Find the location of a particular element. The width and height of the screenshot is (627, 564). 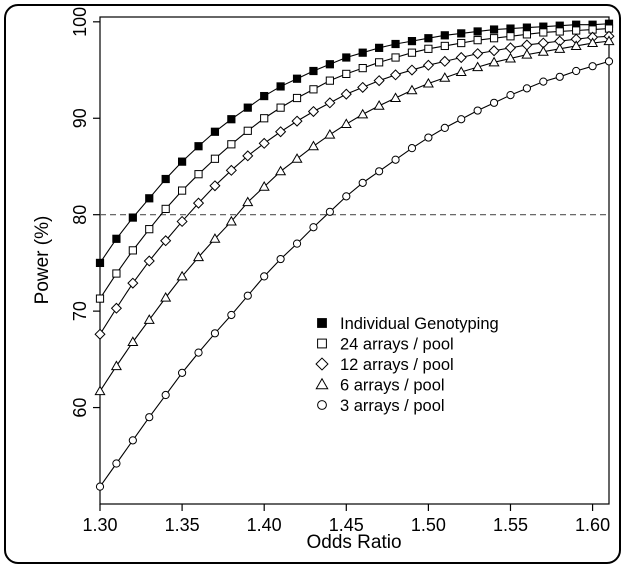

legend-label: 12 arrays / pool is located at coordinates (397, 365).